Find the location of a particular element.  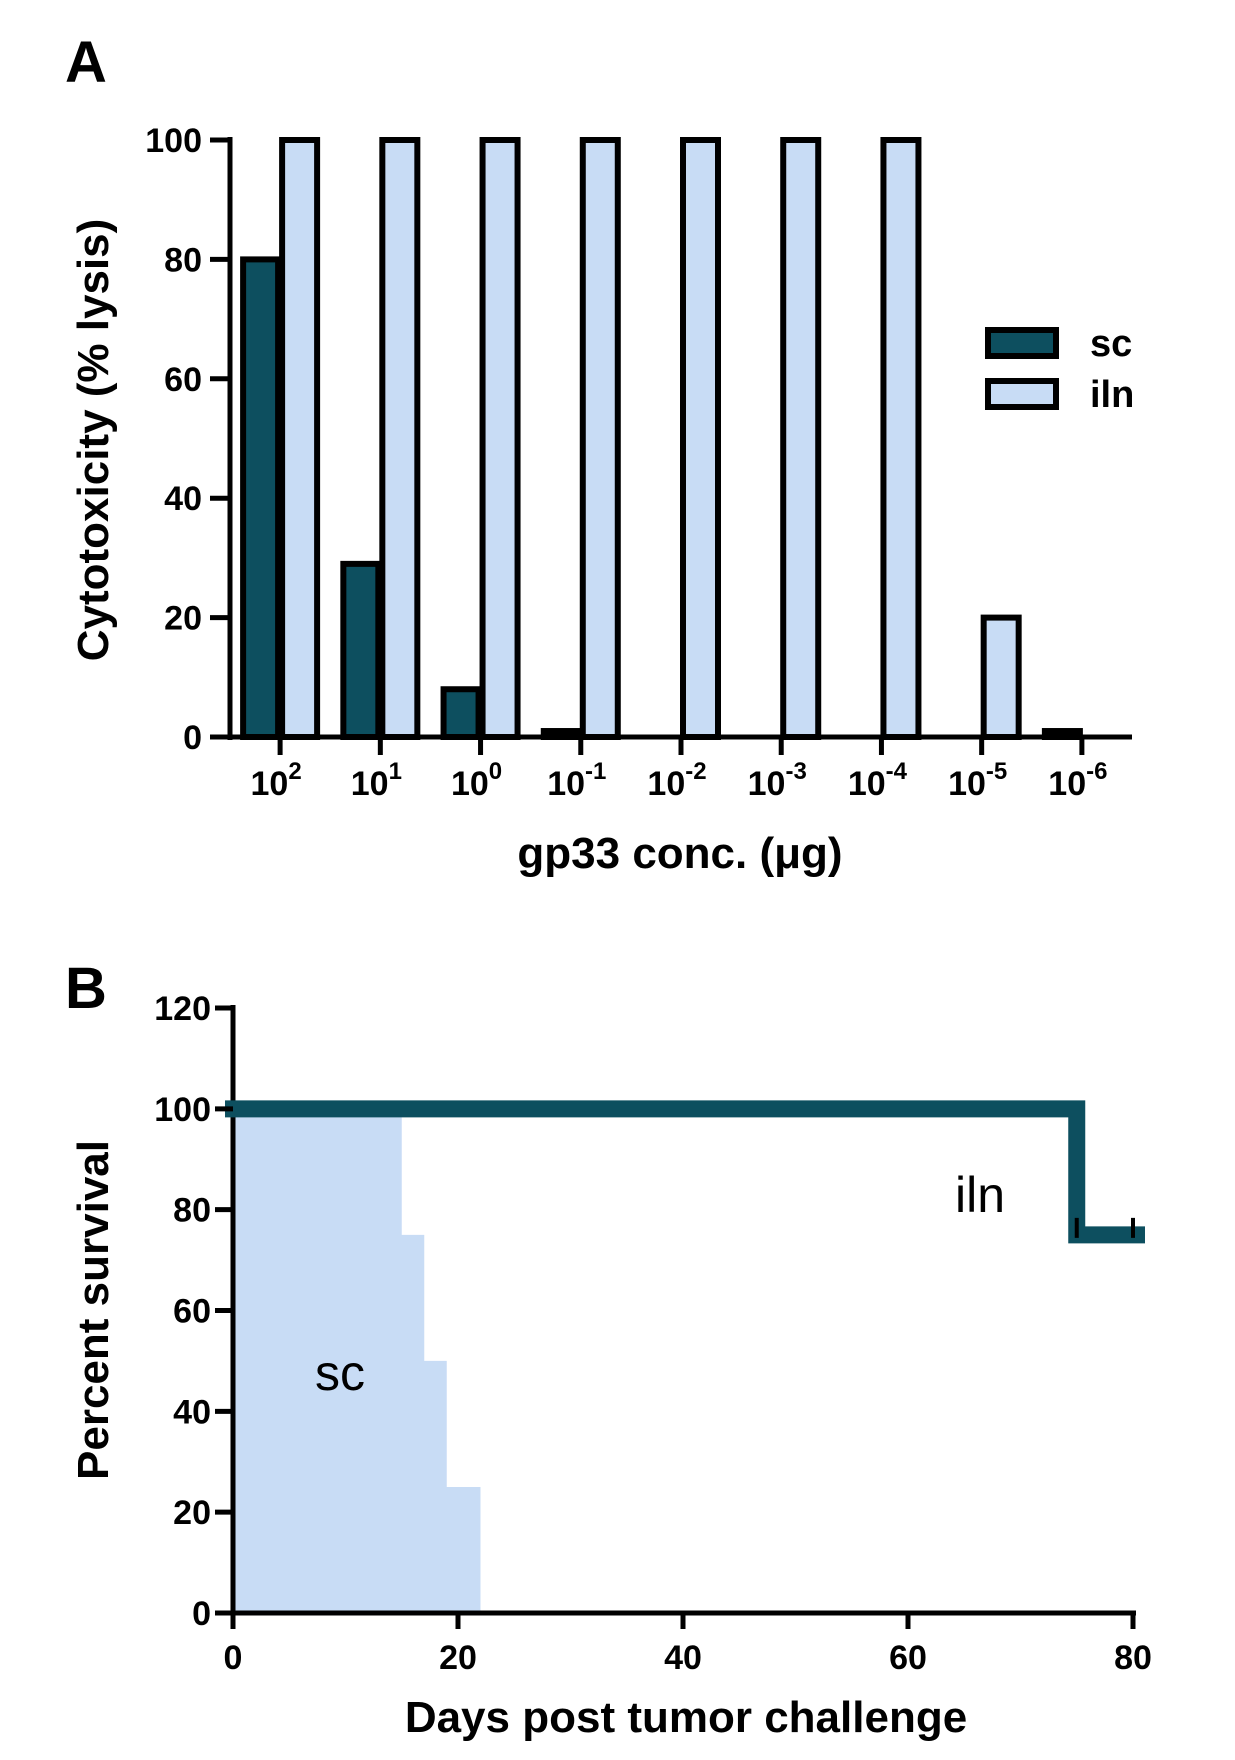

panel-a-x-tick-label: 10⁰ is located at coordinates (476, 780).